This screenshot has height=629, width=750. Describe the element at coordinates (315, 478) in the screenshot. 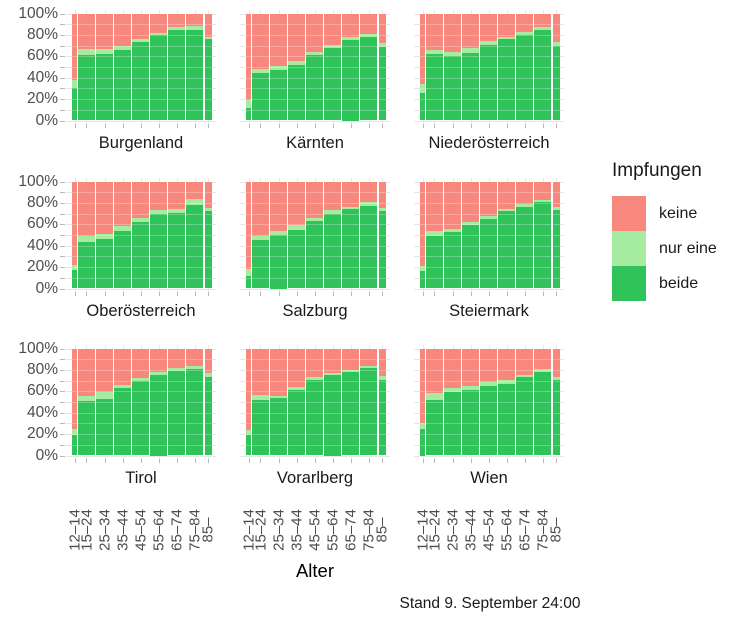

I see `facet-label-vorarlberg: Vorarlberg` at that location.